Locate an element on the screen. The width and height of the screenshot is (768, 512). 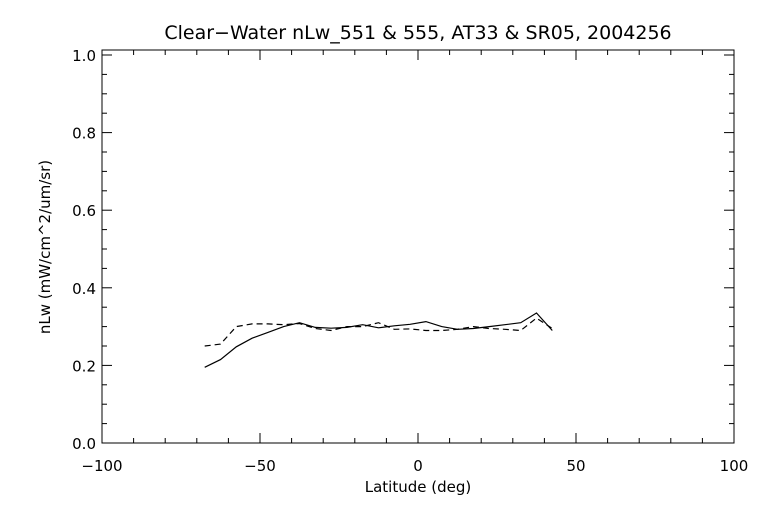
series-group is located at coordinates (378, 340).